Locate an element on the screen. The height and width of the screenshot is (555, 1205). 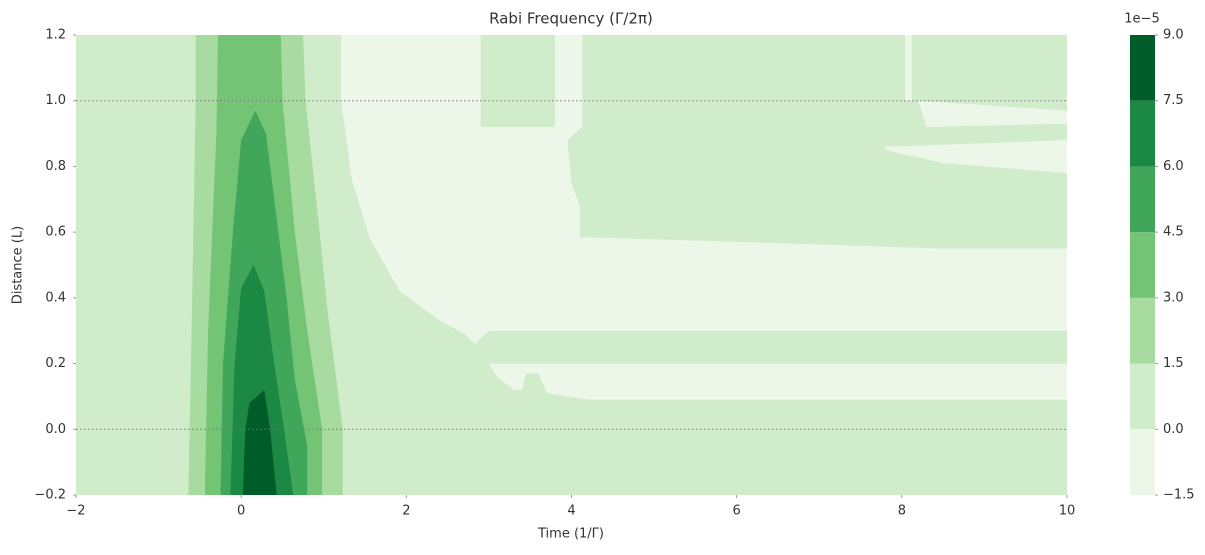
colorbar-tick-label: 3.0 is located at coordinates (1173, 297).